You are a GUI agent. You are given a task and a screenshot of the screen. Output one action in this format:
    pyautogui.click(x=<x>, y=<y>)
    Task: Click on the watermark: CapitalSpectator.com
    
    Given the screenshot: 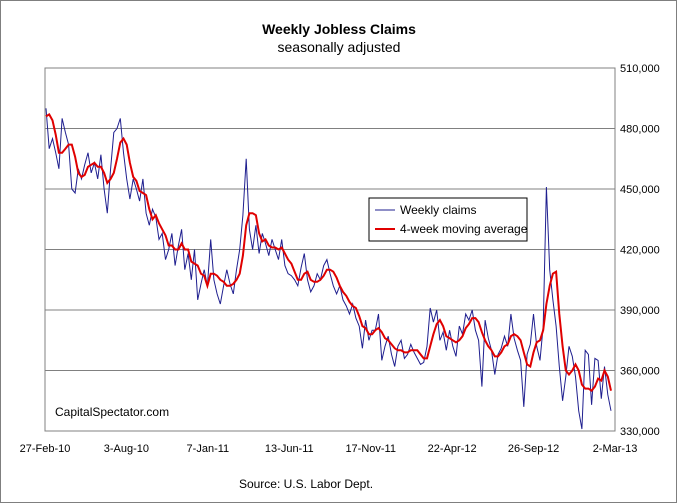 What is the action you would take?
    pyautogui.click(x=112, y=412)
    